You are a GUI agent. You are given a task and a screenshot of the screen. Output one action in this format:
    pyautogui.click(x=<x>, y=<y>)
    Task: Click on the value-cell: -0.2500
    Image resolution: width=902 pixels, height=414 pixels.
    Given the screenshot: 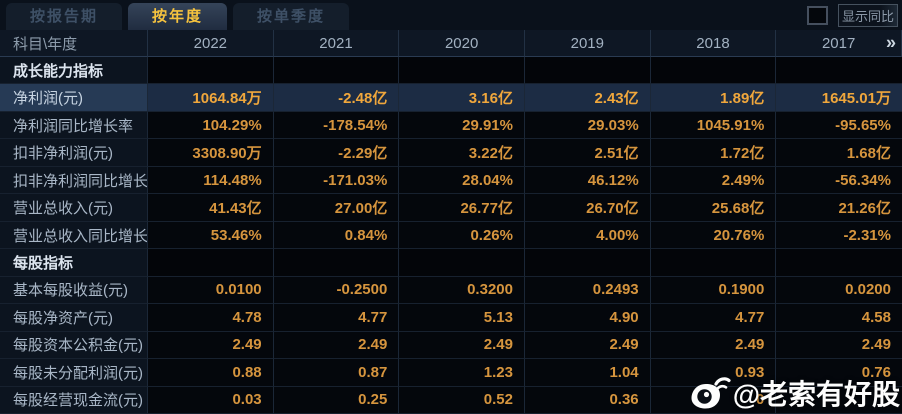 What is the action you would take?
    pyautogui.click(x=336, y=290)
    